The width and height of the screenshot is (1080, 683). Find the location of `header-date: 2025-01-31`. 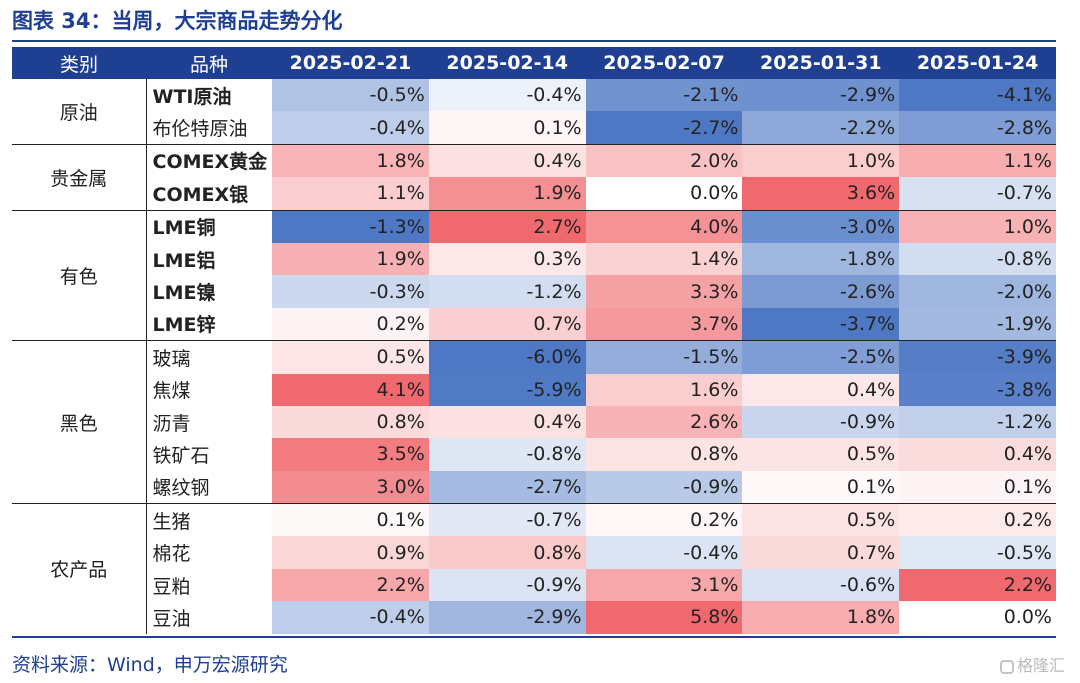

header-date: 2025-01-31 is located at coordinates (821, 63).